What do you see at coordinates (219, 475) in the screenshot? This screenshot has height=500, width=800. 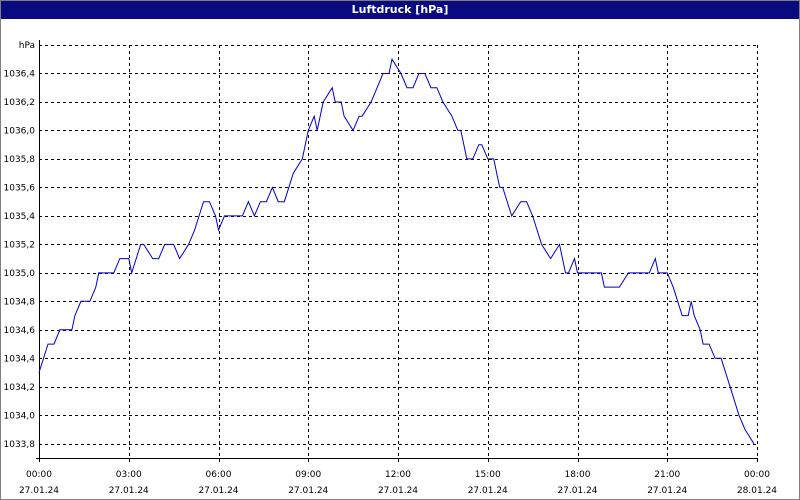 I see `x-tick-time: 06:00` at bounding box center [219, 475].